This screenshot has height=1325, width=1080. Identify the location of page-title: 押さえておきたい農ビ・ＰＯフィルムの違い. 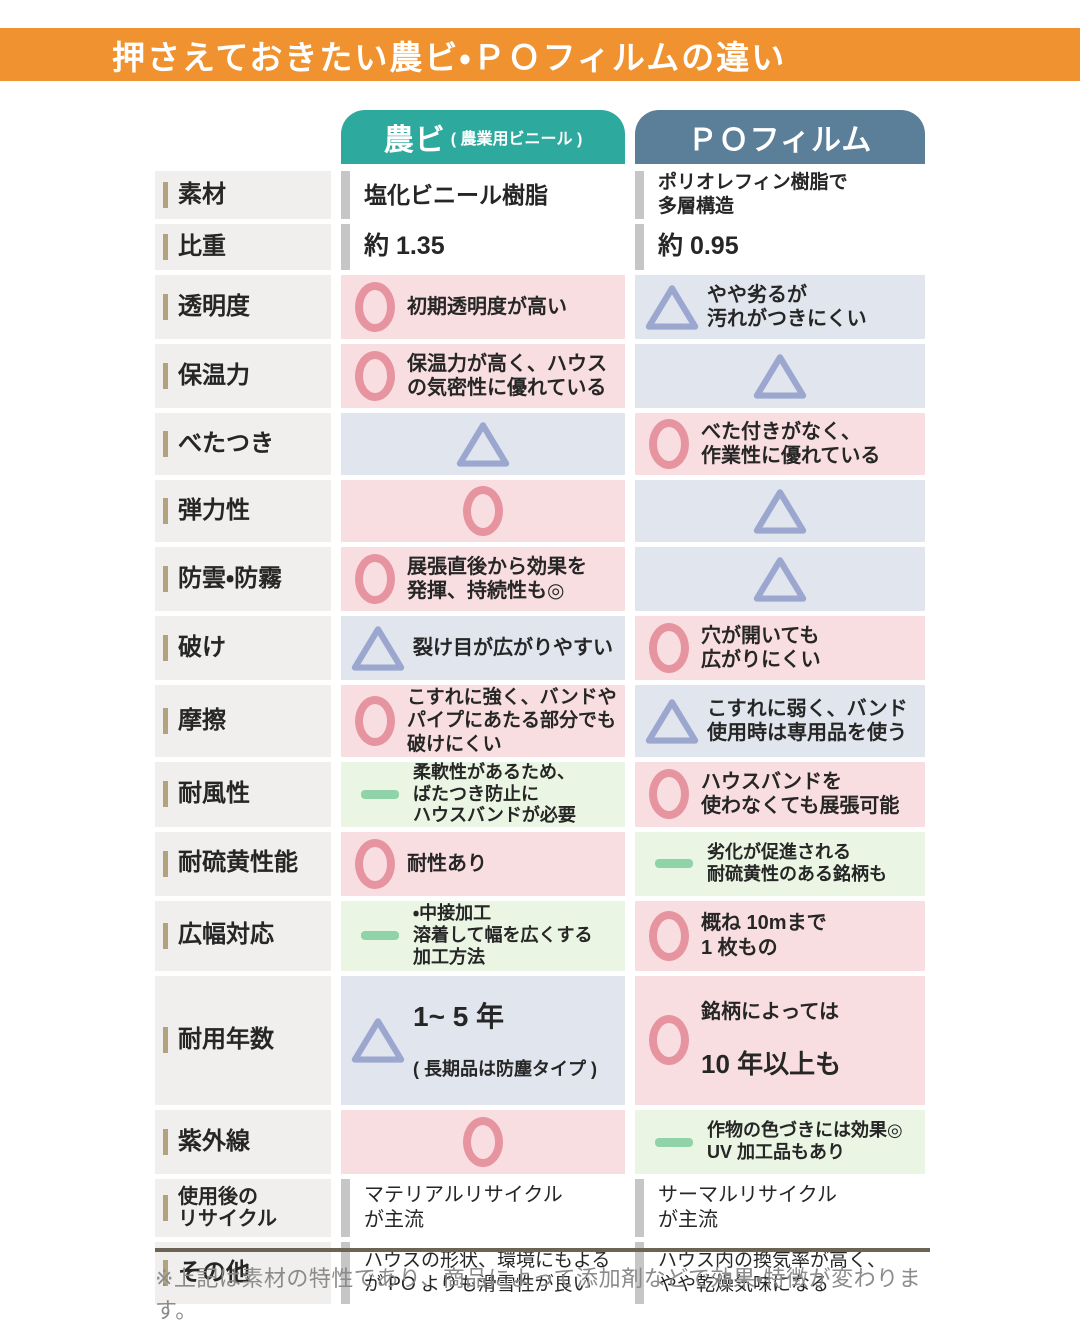
(449, 57).